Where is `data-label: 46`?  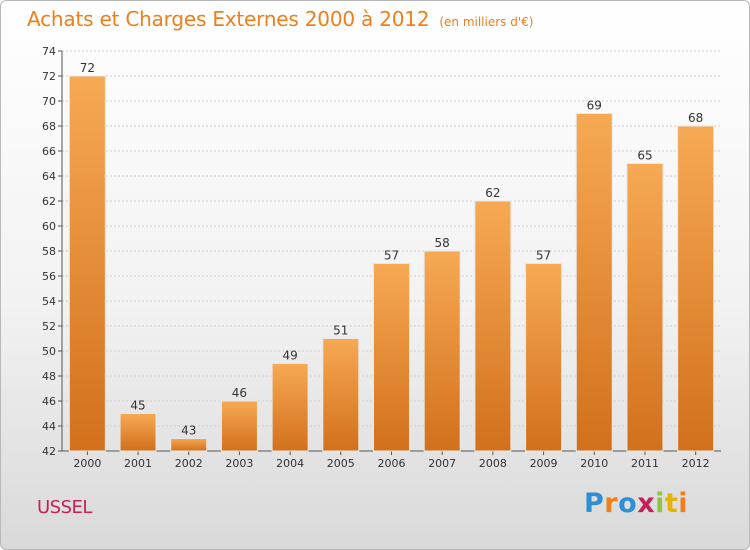
data-label: 46 is located at coordinates (239, 393).